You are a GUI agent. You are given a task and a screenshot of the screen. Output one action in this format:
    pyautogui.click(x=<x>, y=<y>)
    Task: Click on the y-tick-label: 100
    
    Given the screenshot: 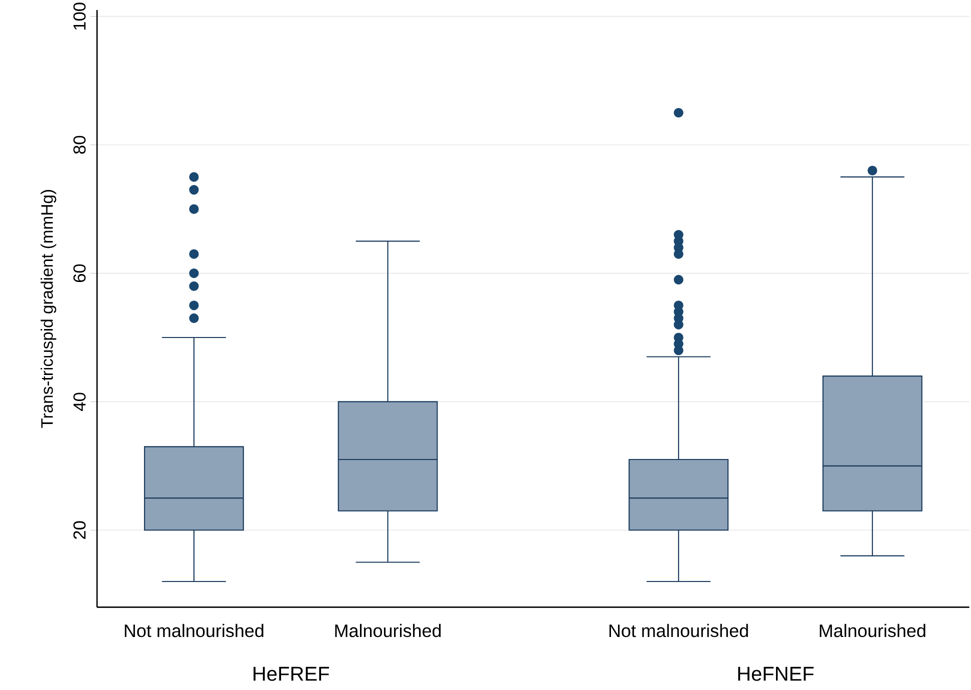 What is the action you would take?
    pyautogui.click(x=79, y=16)
    